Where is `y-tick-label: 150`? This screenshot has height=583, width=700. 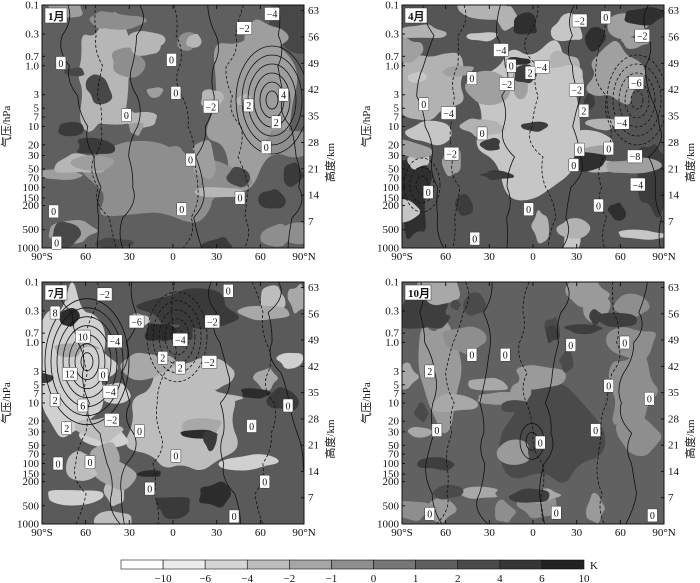
y-tick-label: 150 is located at coordinates (391, 198).